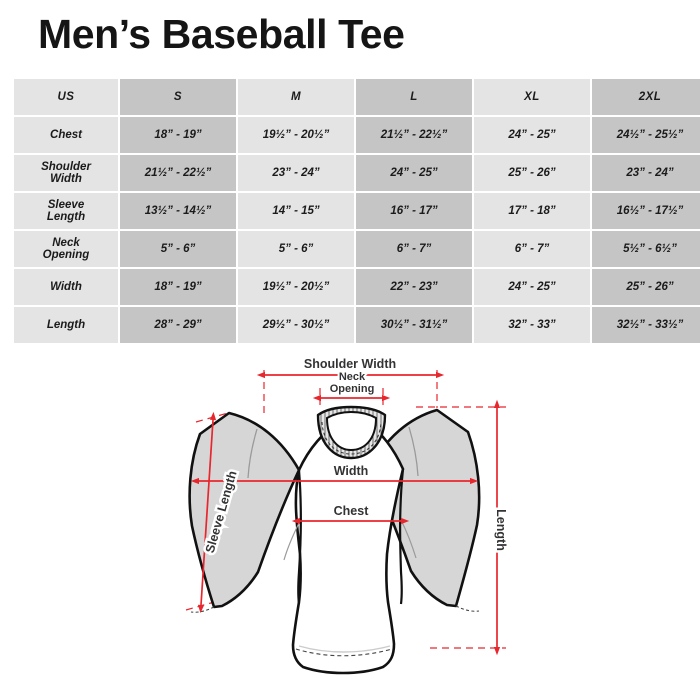 The height and width of the screenshot is (700, 700). I want to click on cell-sleeve-length-2xl: 16½” - 17½”, so click(646, 211).